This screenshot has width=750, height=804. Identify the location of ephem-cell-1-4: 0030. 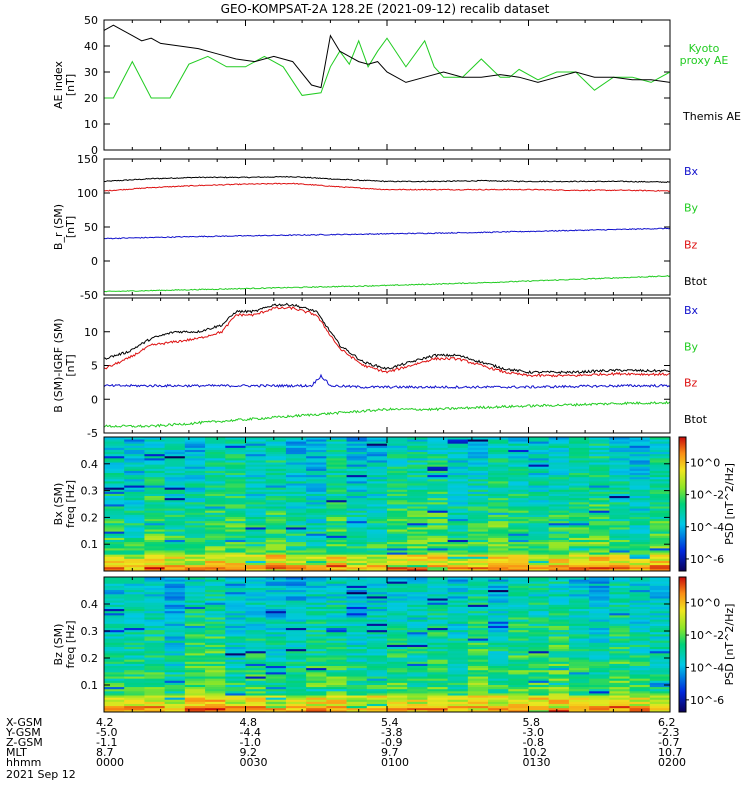
(254, 762).